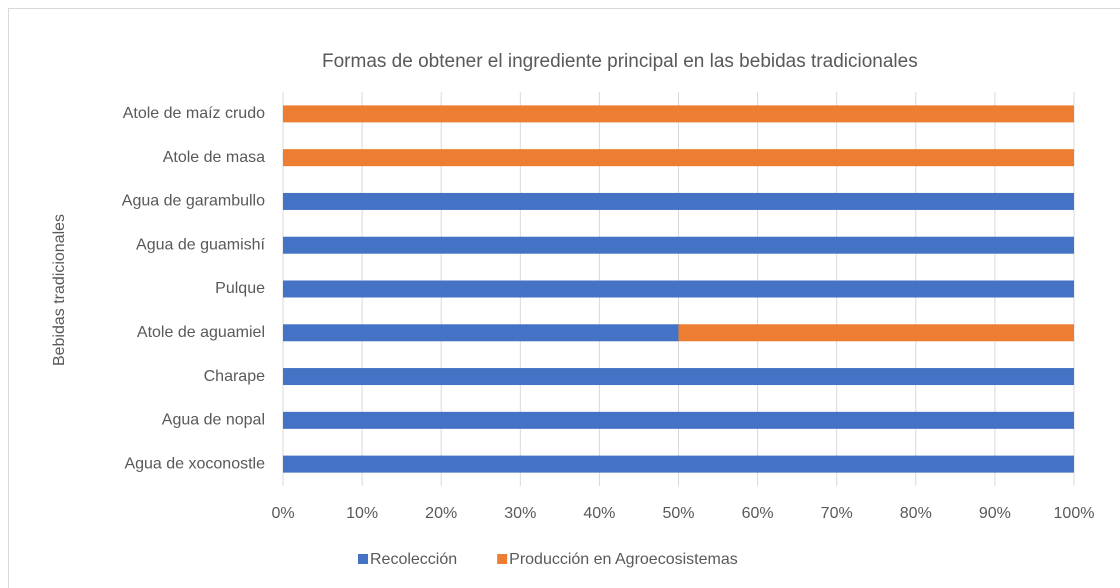  Describe the element at coordinates (758, 513) in the screenshot. I see `x-tick-label: 60%` at that location.